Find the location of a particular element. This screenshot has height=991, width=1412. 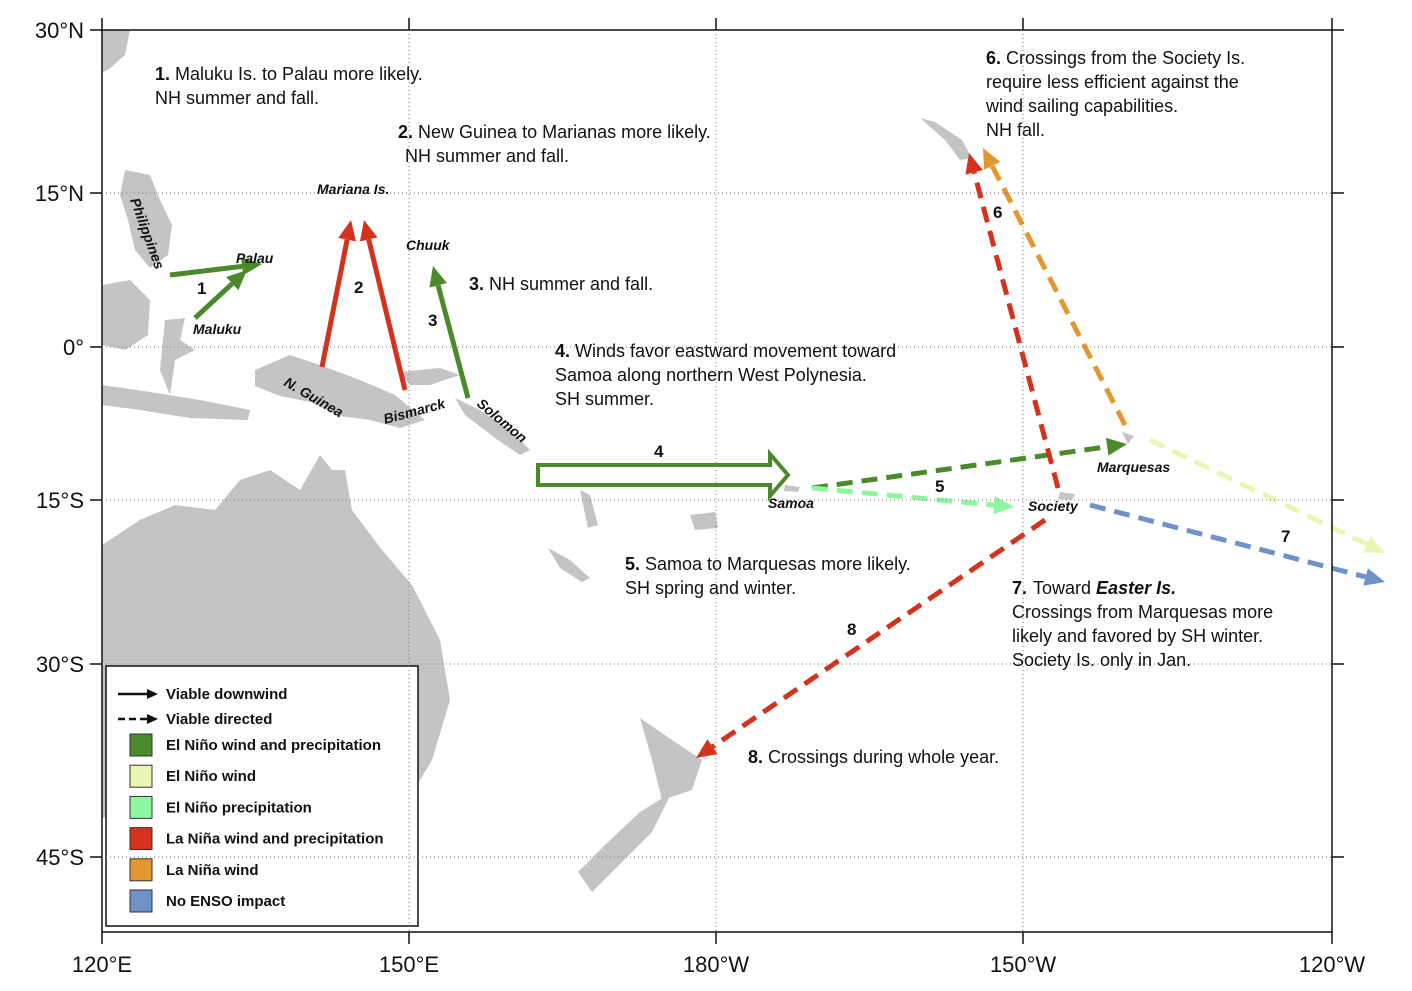

note-line: 2. New Guinea to Marianas more likely. is located at coordinates (554, 132).